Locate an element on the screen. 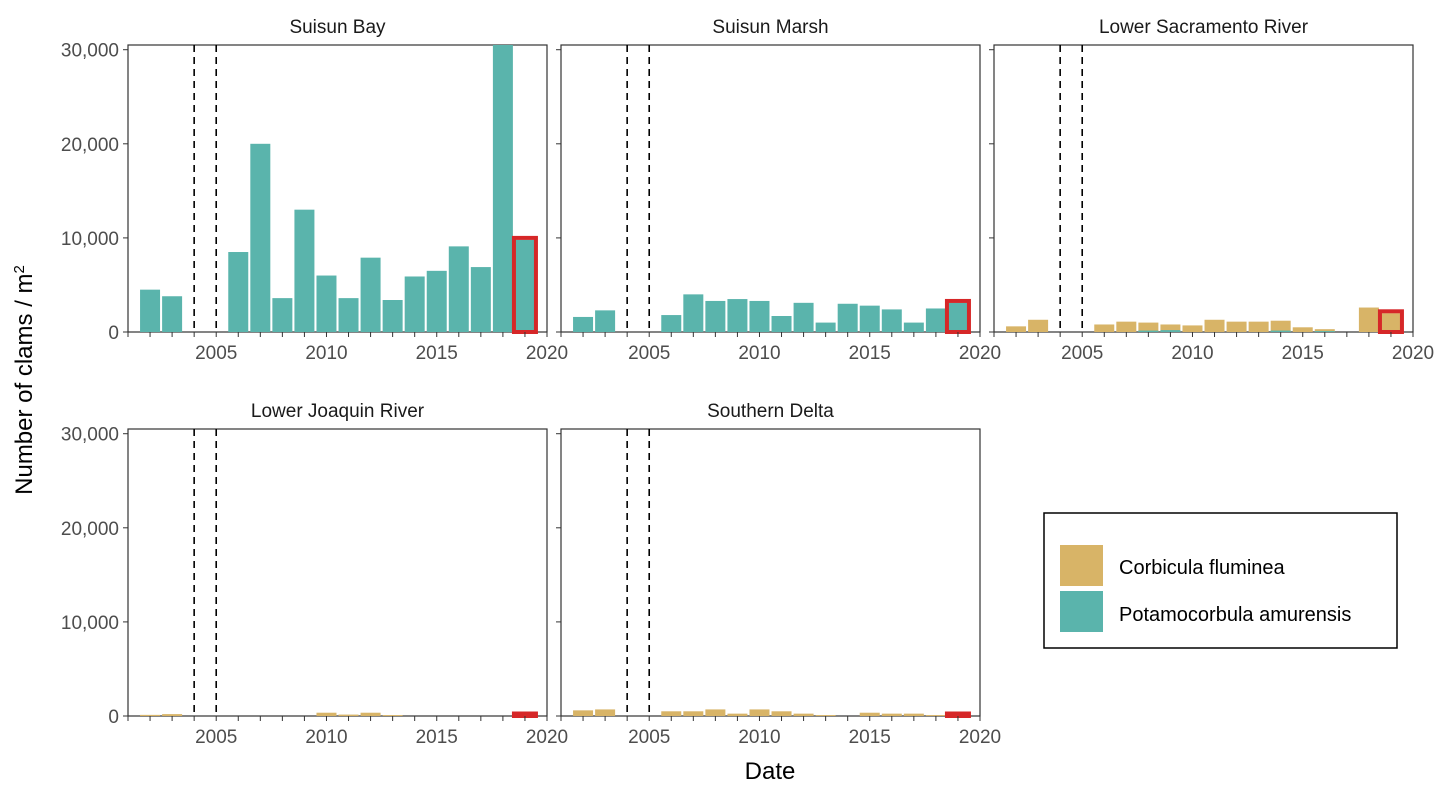 The width and height of the screenshot is (1440, 787). legend-label-potamocorbula: Potamocorbula amurensis is located at coordinates (1235, 615).